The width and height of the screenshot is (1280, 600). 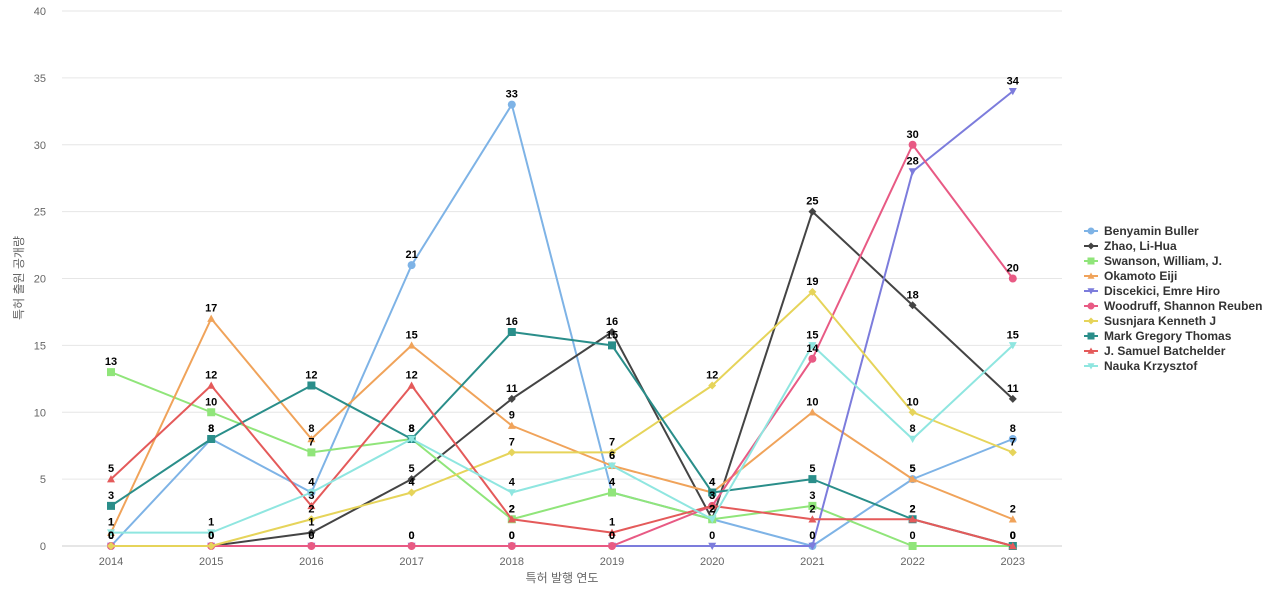 I want to click on data-label: 20, so click(x=1013, y=269).